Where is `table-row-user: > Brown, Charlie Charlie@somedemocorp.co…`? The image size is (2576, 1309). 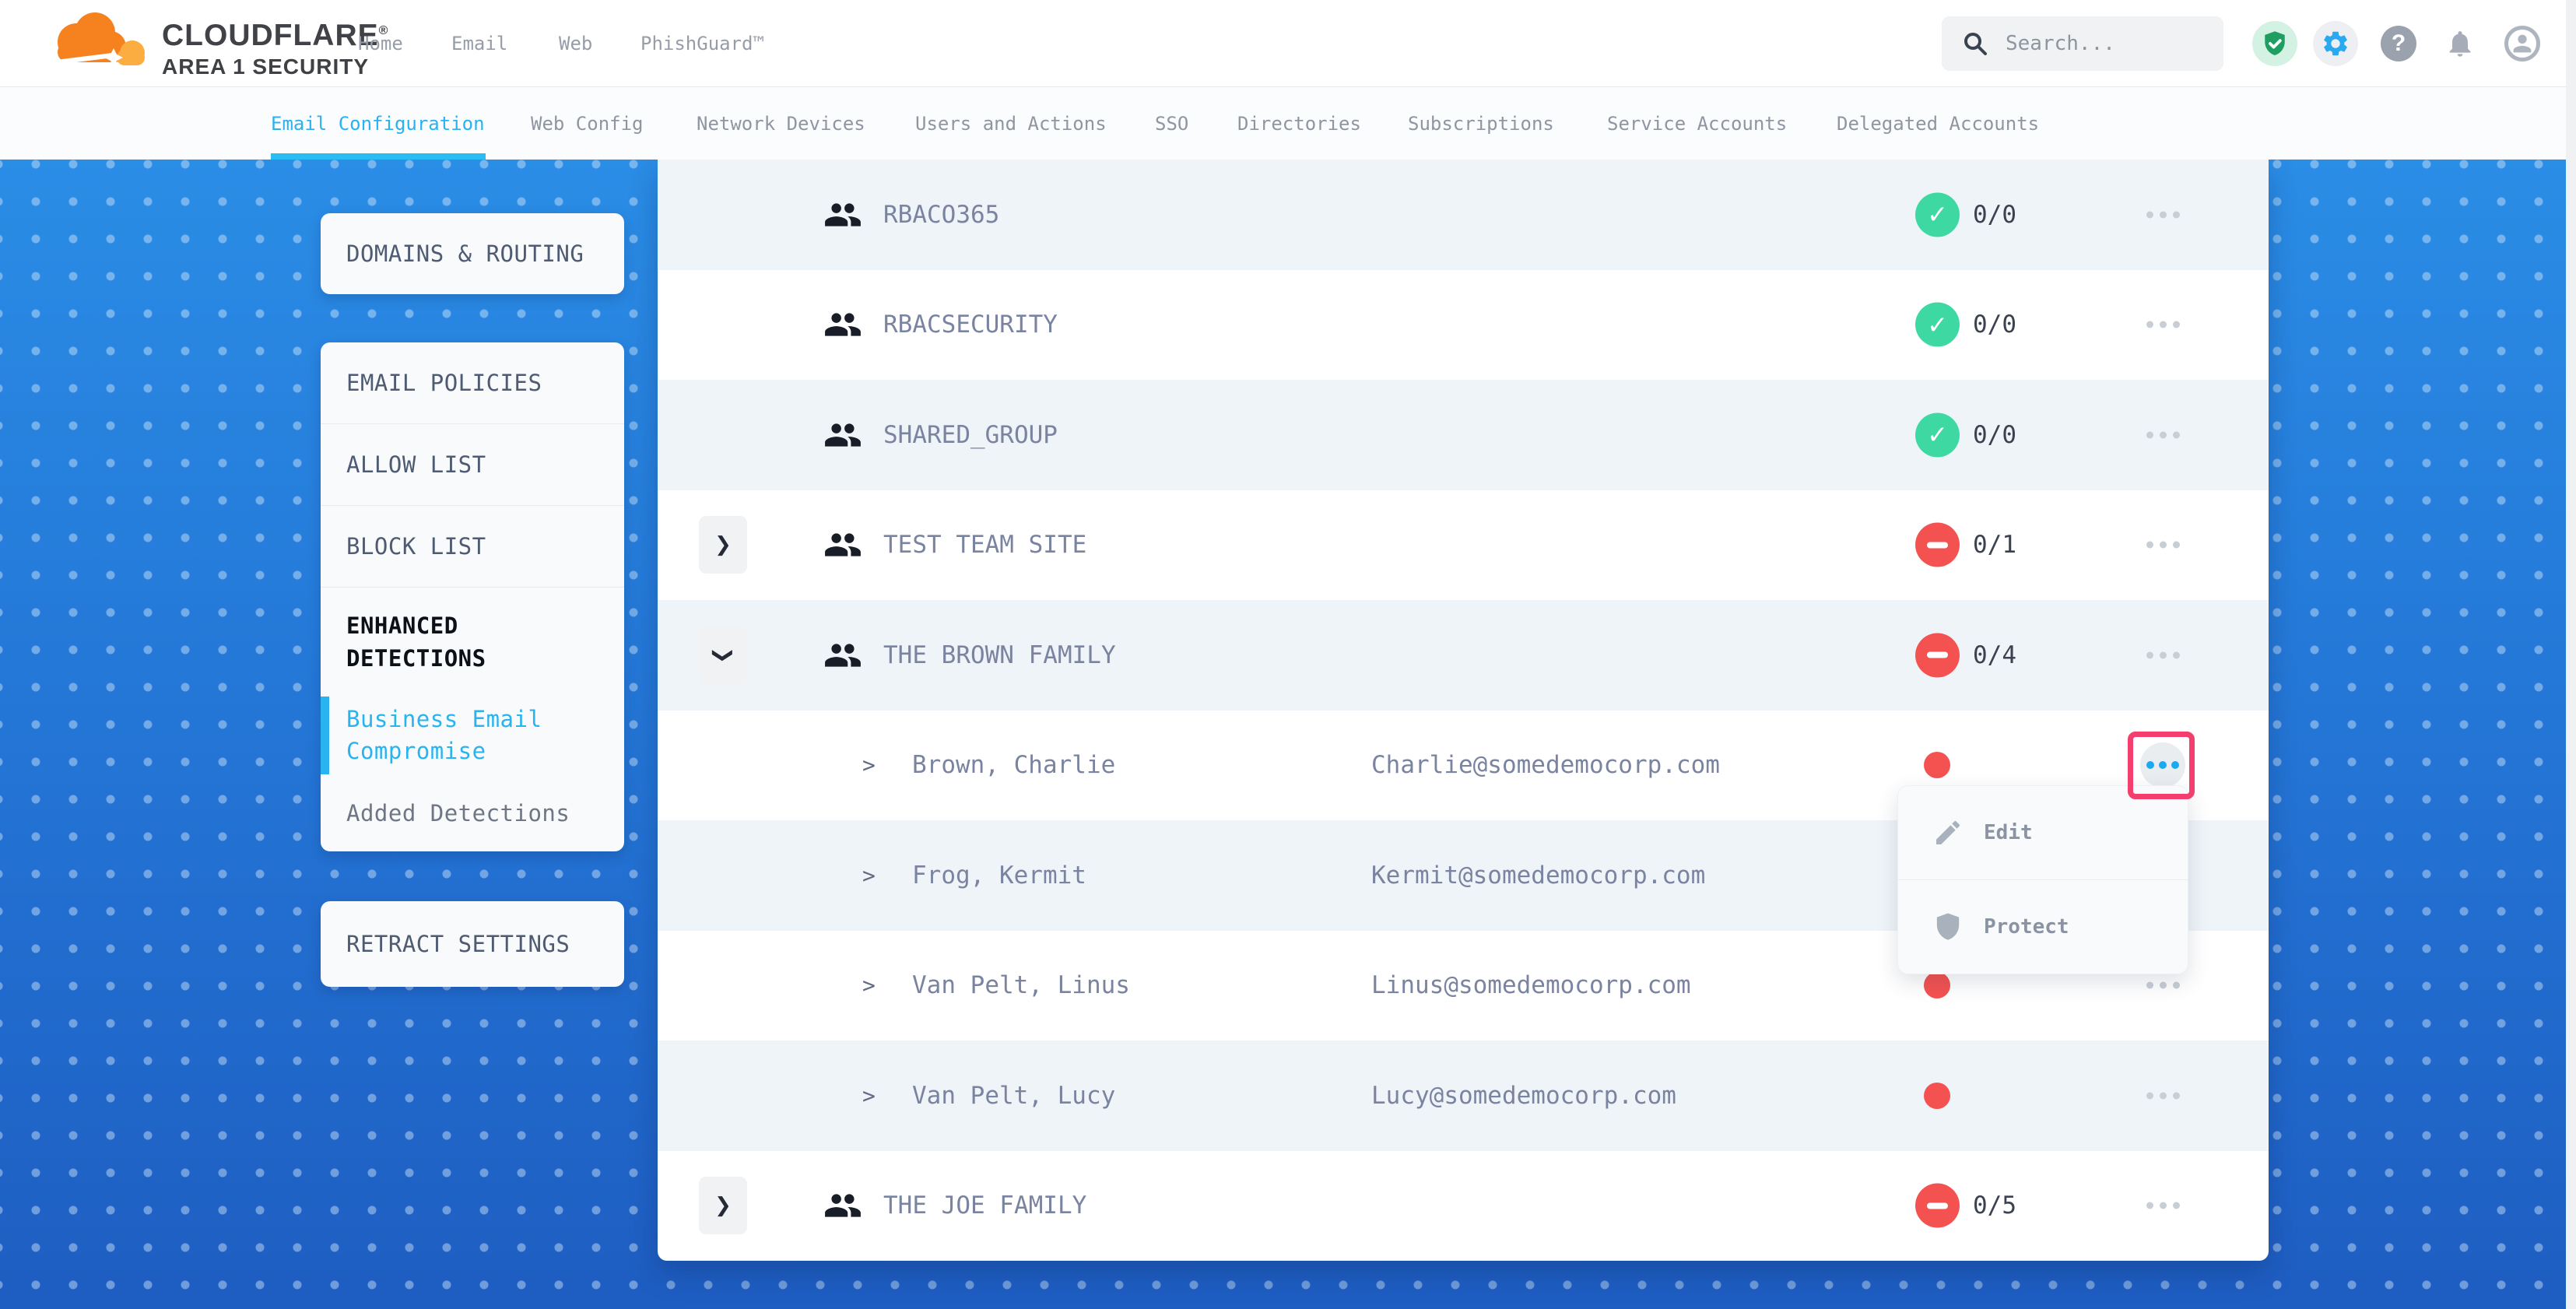
table-row-user: > Brown, Charlie Charlie@somedemocorp.co… is located at coordinates (1464, 766).